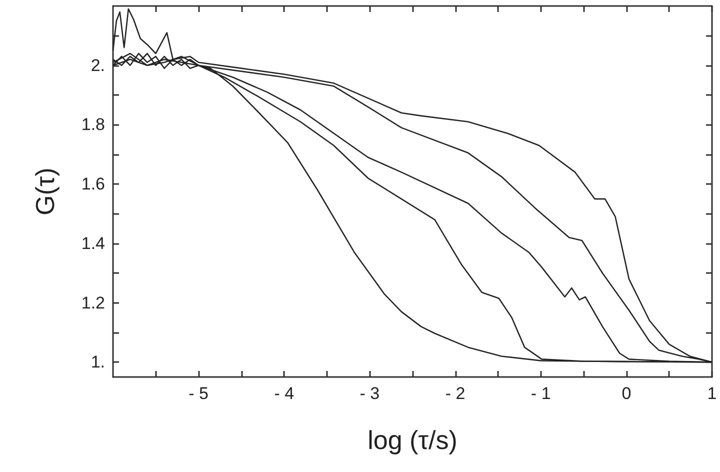  I want to click on x-tick-label: - 1, so click(540, 393).